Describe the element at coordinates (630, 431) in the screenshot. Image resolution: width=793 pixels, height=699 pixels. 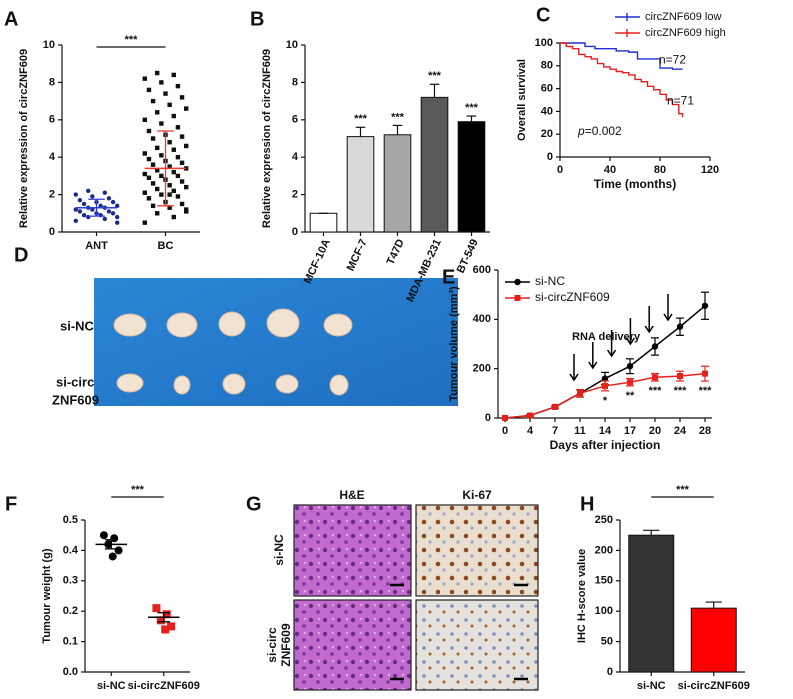
I see `x-tick-label: 17` at that location.